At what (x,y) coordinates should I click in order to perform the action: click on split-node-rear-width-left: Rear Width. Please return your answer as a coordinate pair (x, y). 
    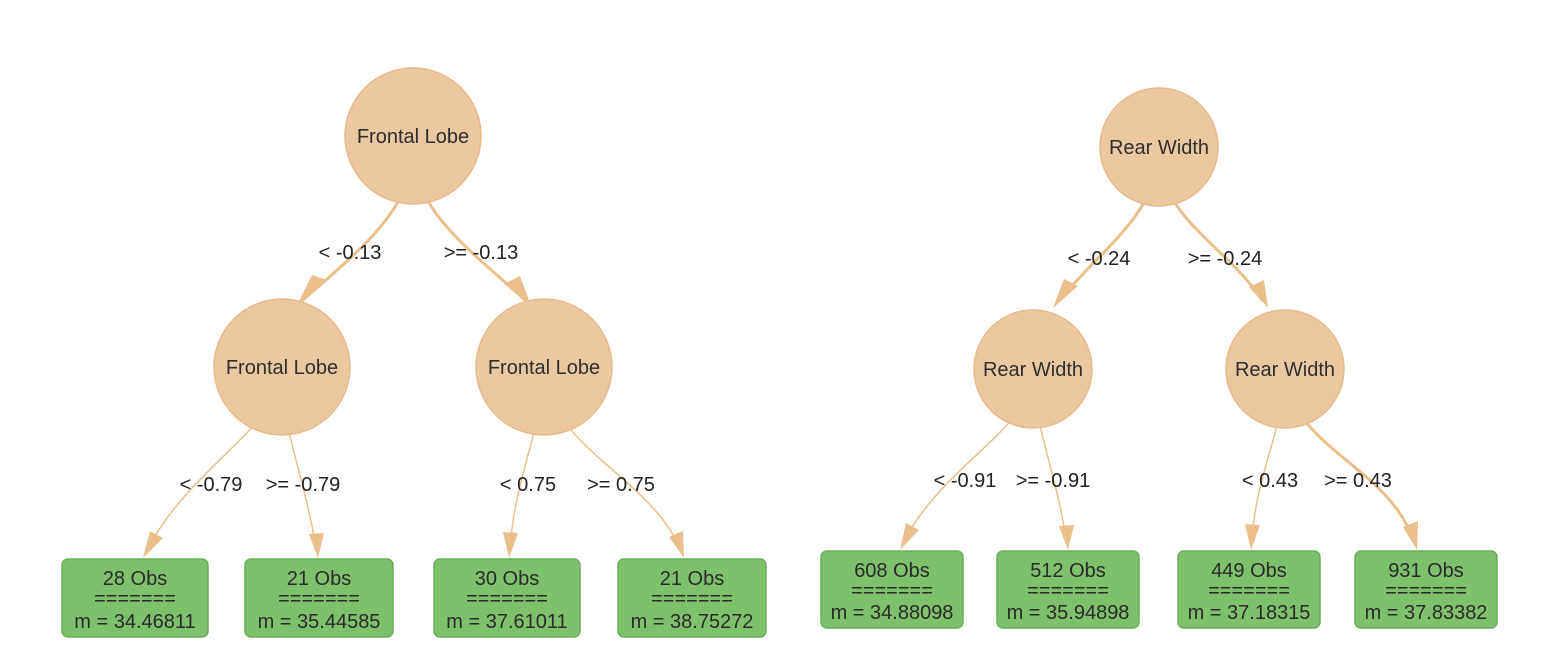
    Looking at the image, I should click on (1033, 369).